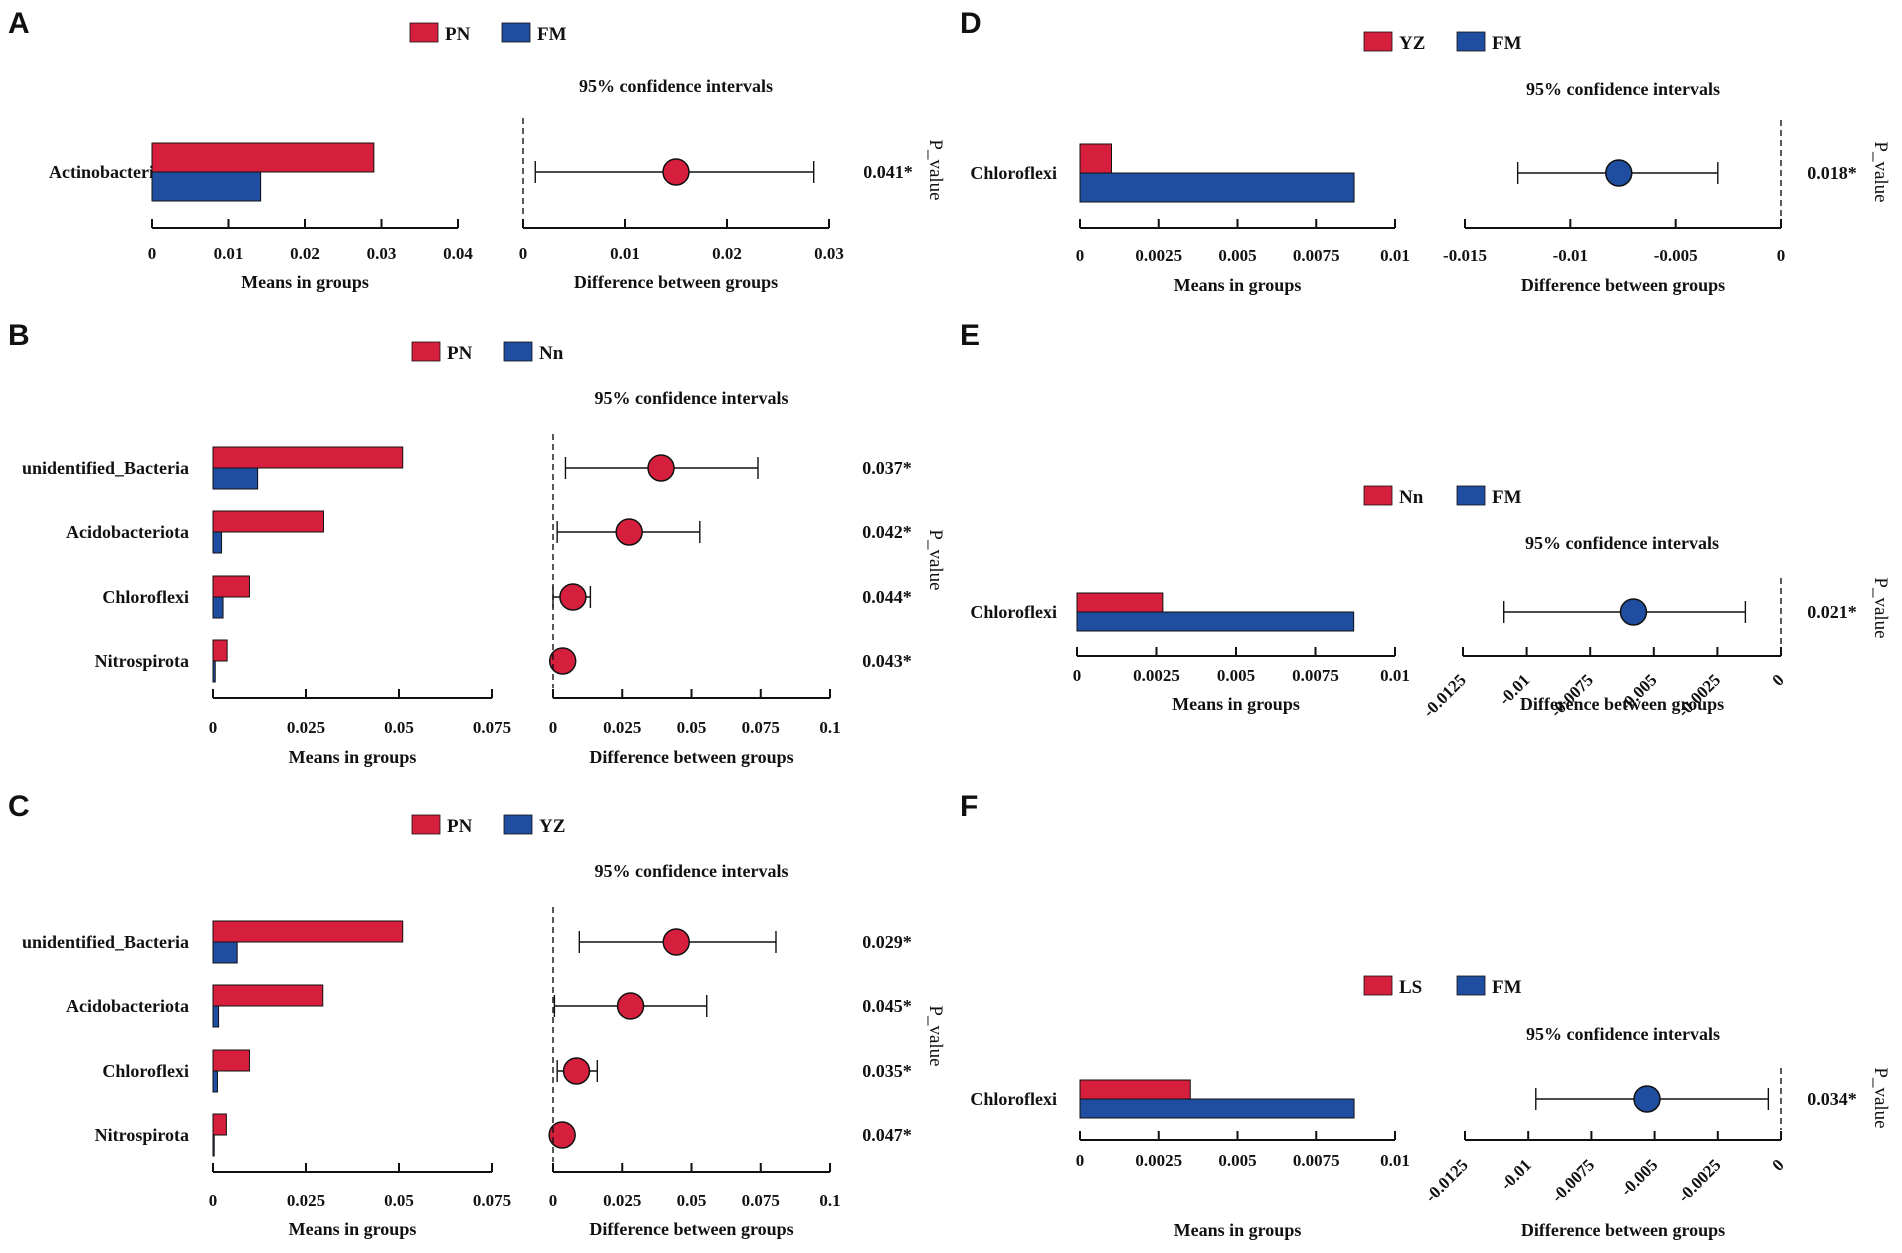 This screenshot has width=1902, height=1253. Describe the element at coordinates (829, 253) in the screenshot. I see `diff-tick-label: 0.03` at that location.